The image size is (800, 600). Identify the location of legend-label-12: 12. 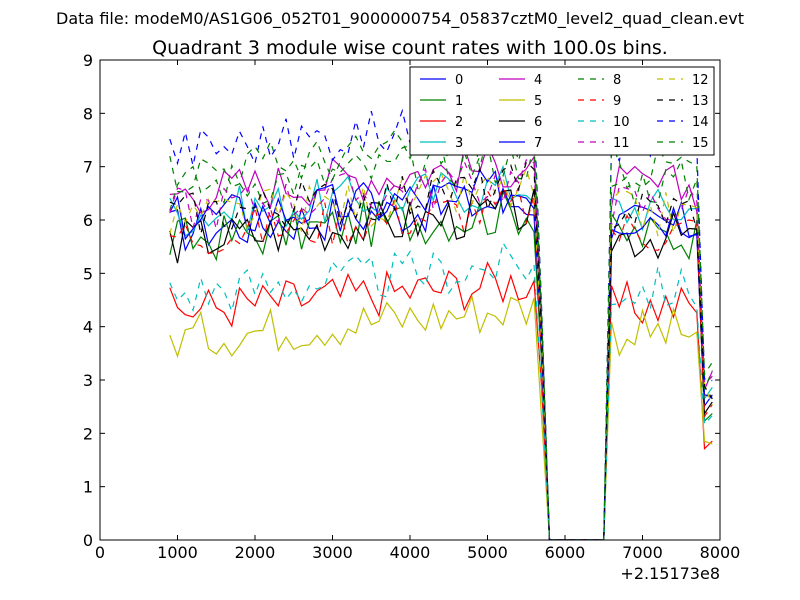
(700, 80).